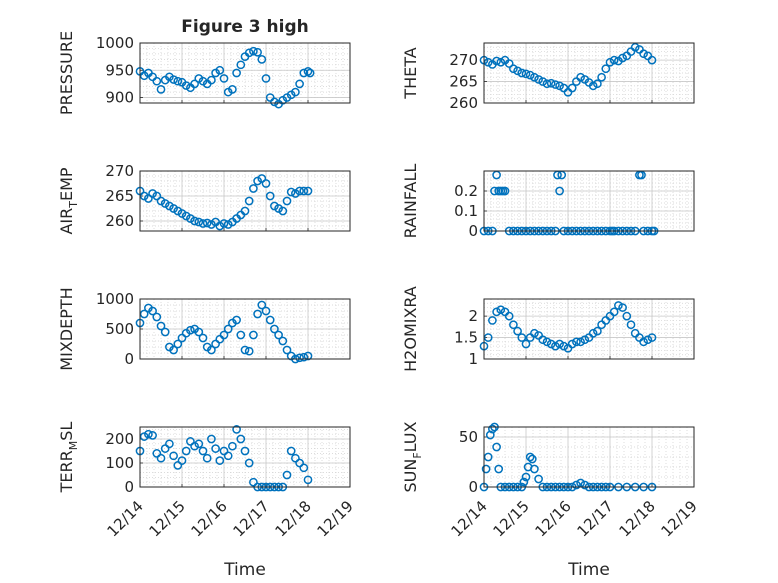  What do you see at coordinates (637, 518) in the screenshot?
I see `x-tick-label: 12/18` at bounding box center [637, 518].